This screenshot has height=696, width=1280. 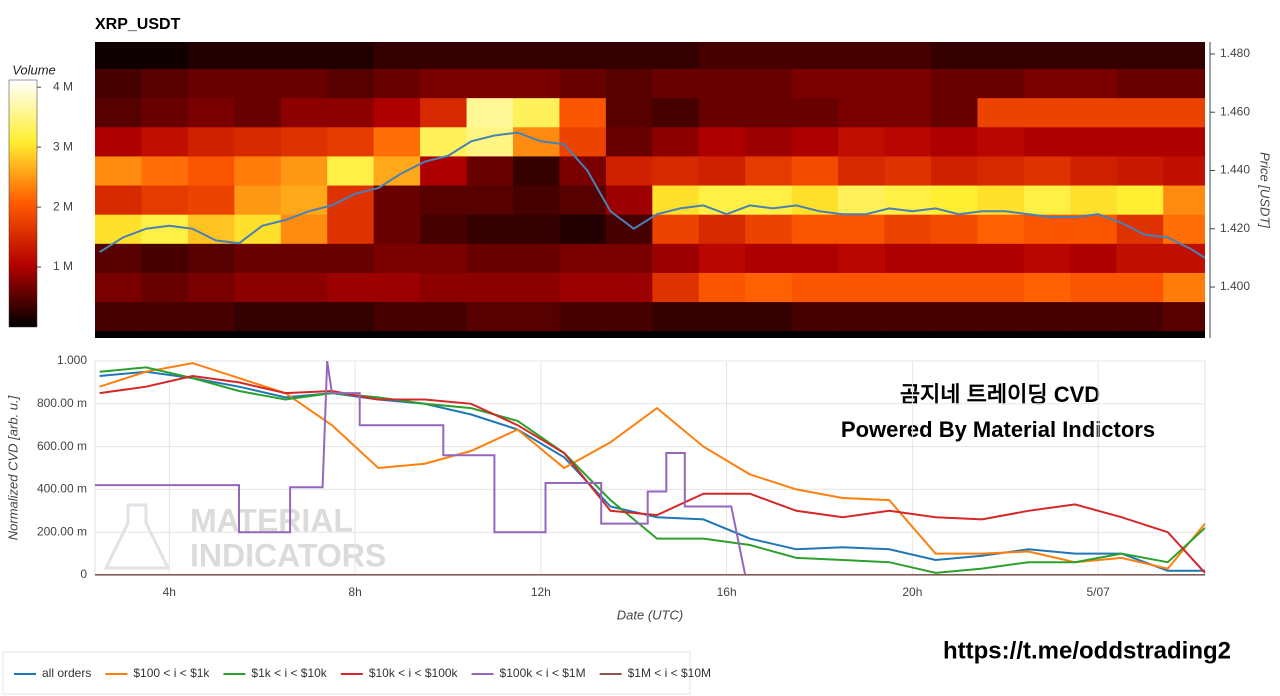 What do you see at coordinates (171, 673) in the screenshot?
I see `legend-label: $100 < i < $1k` at bounding box center [171, 673].